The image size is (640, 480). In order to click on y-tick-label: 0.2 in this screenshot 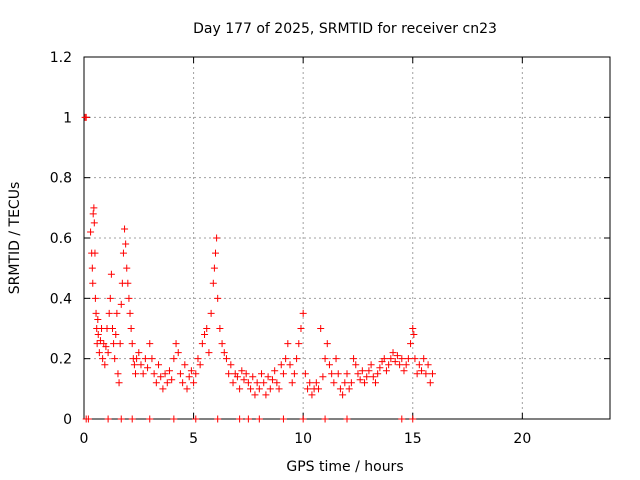, I will do `click(61, 360)`.